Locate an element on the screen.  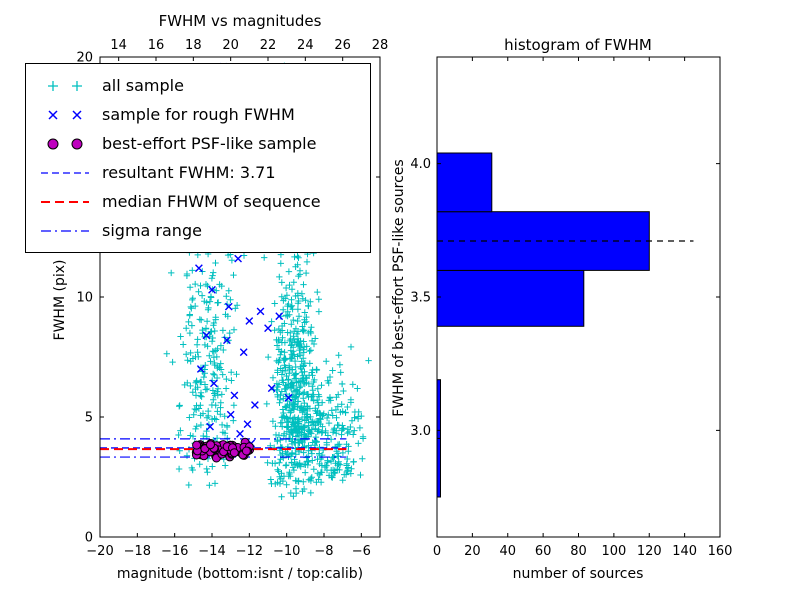
tick-label: 5 is located at coordinates (89, 418).